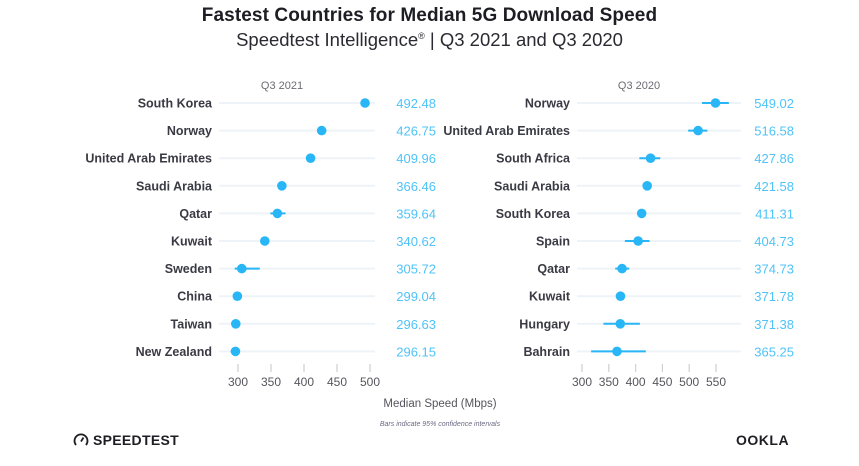 The height and width of the screenshot is (466, 859). What do you see at coordinates (774, 213) in the screenshot?
I see `value-label: 411.31` at bounding box center [774, 213].